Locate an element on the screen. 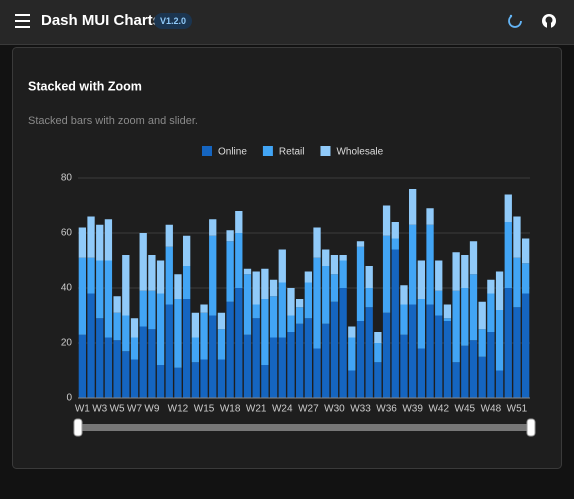 Image resolution: width=574 pixels, height=499 pixels. x-tick-label: W5 is located at coordinates (117, 409).